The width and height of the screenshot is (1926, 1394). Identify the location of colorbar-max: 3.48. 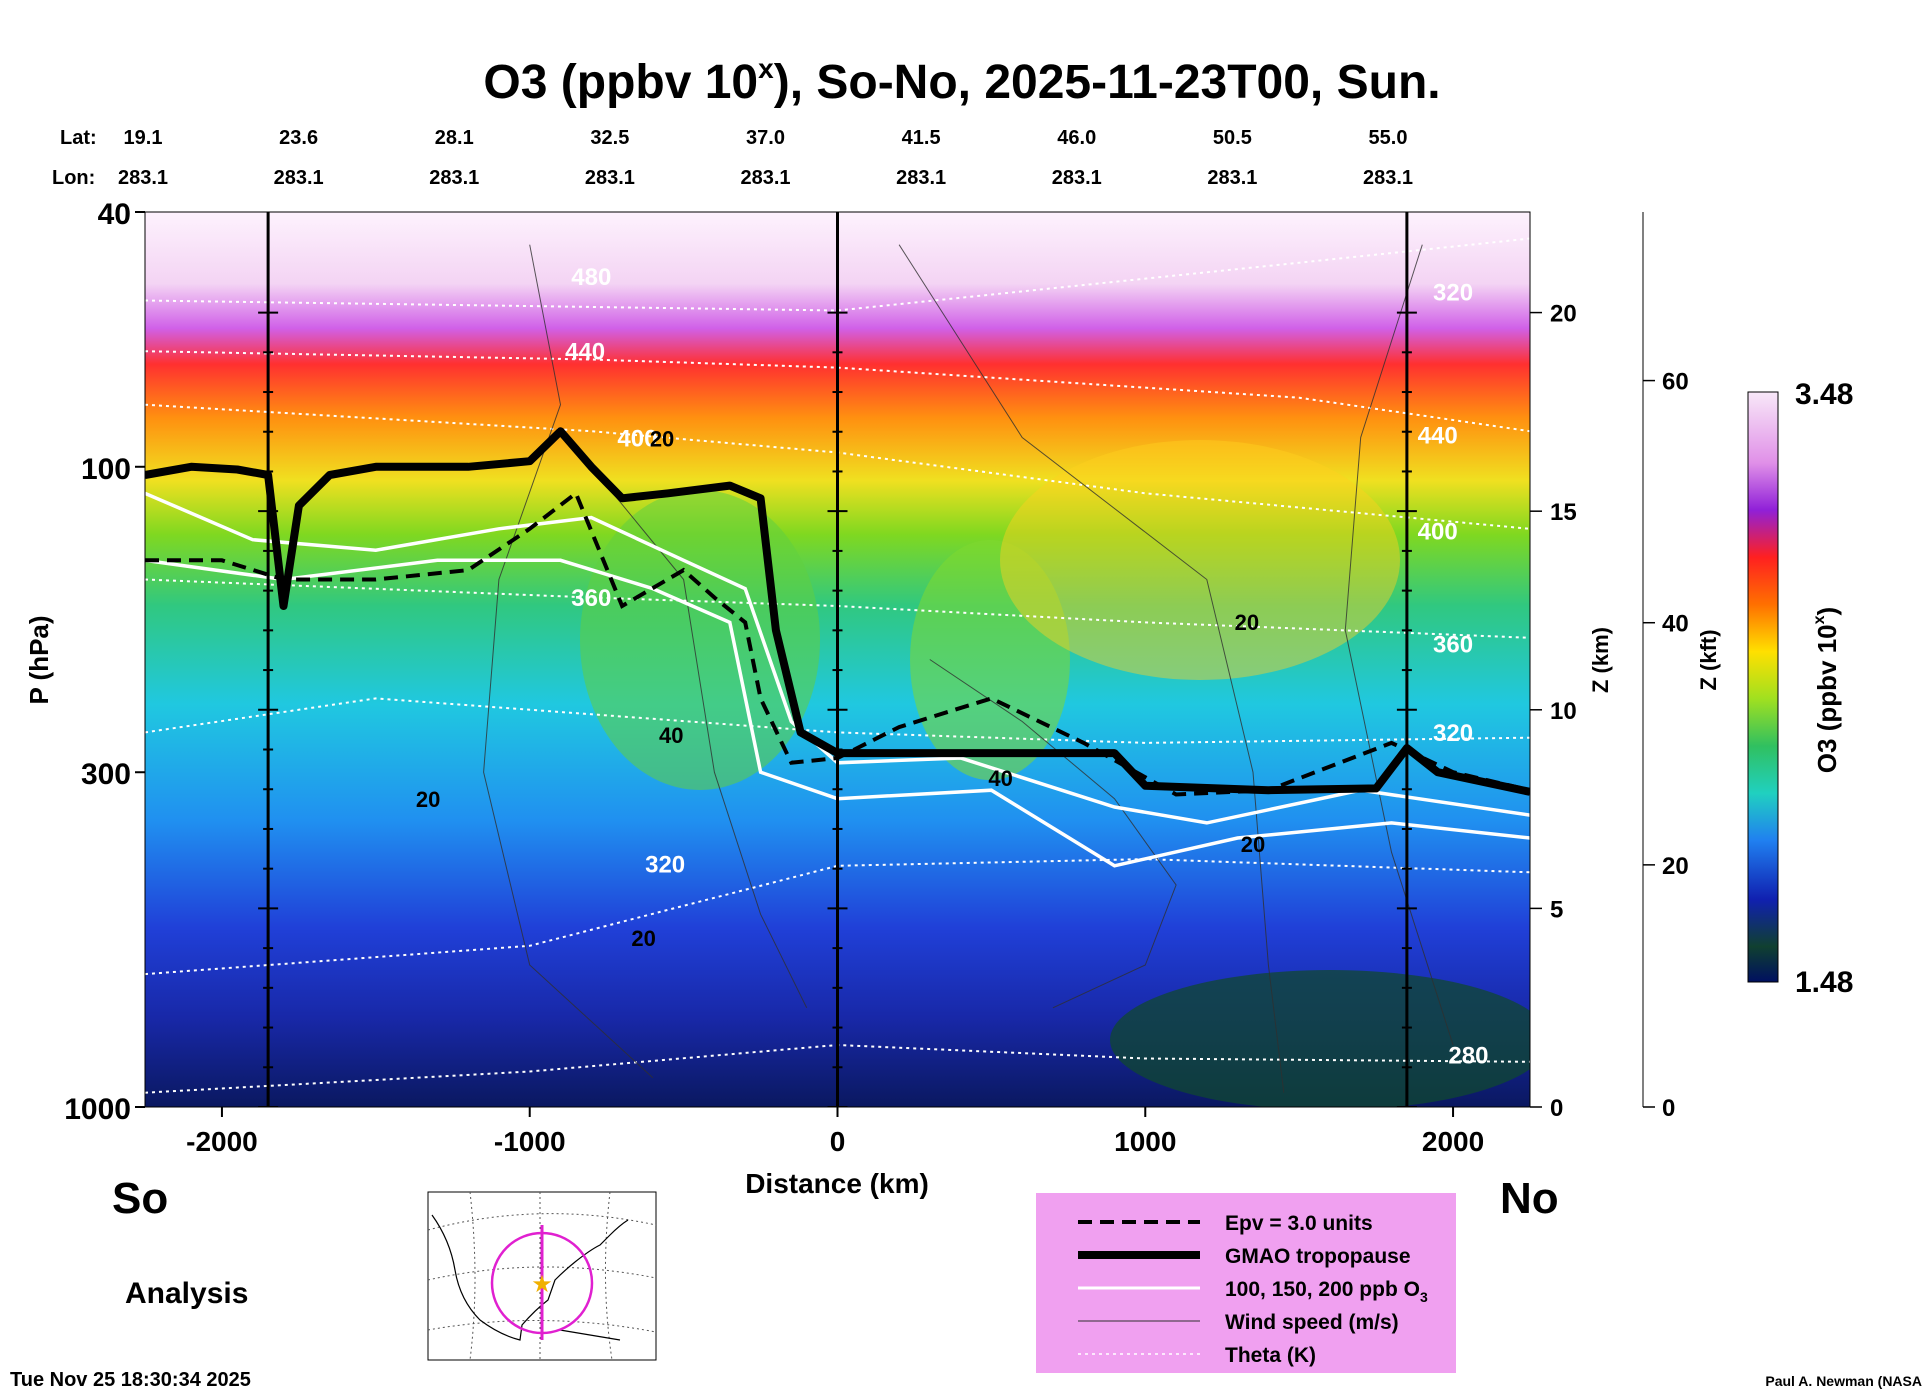
(1824, 394).